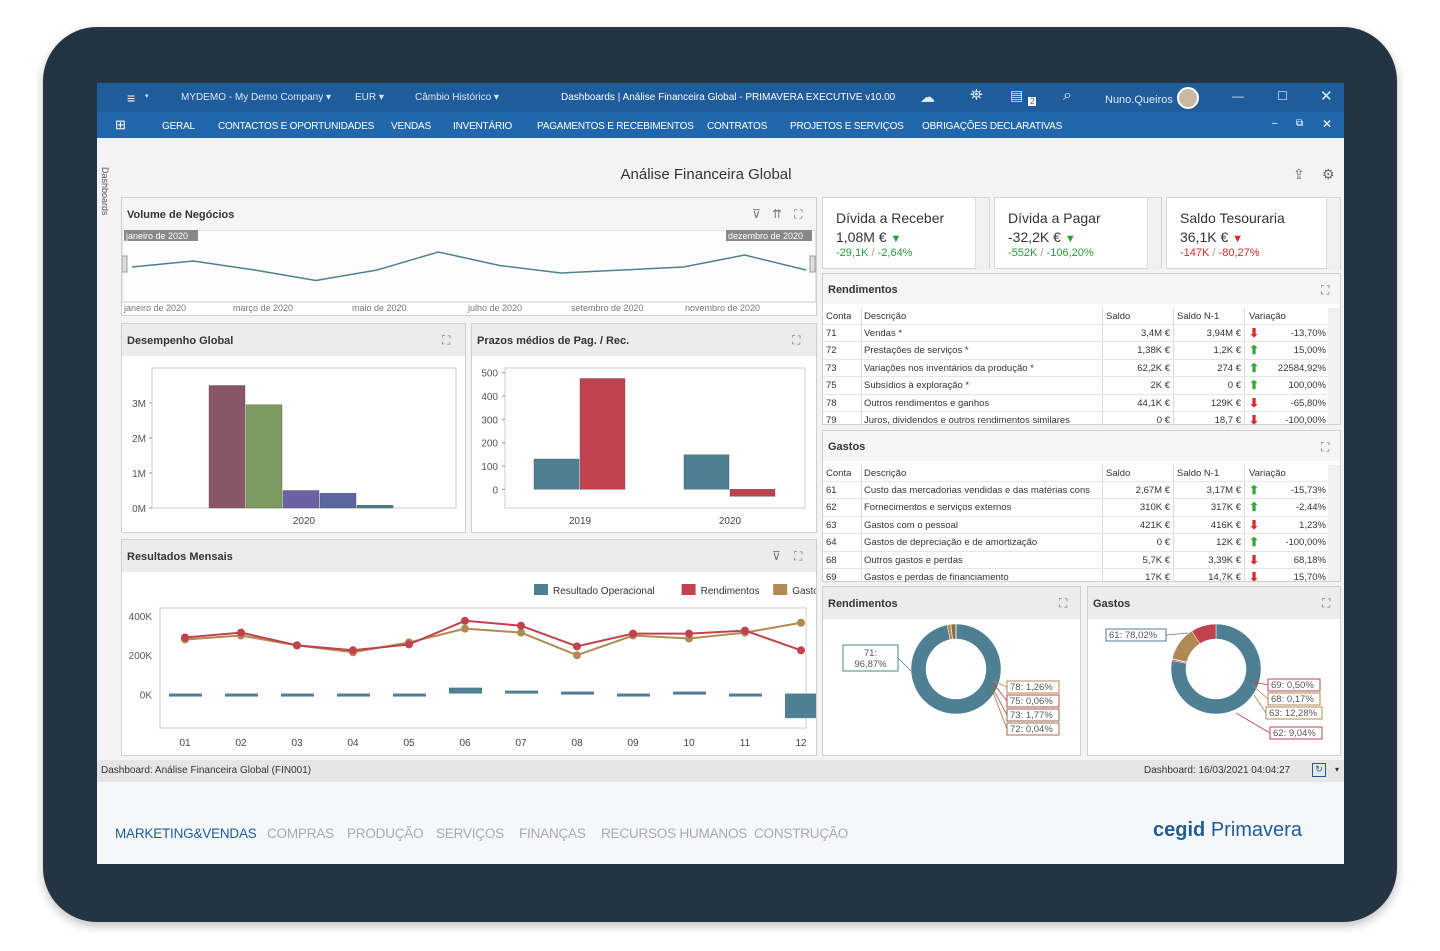  What do you see at coordinates (369, 97) in the screenshot?
I see `currency-selector: EUR ▾` at bounding box center [369, 97].